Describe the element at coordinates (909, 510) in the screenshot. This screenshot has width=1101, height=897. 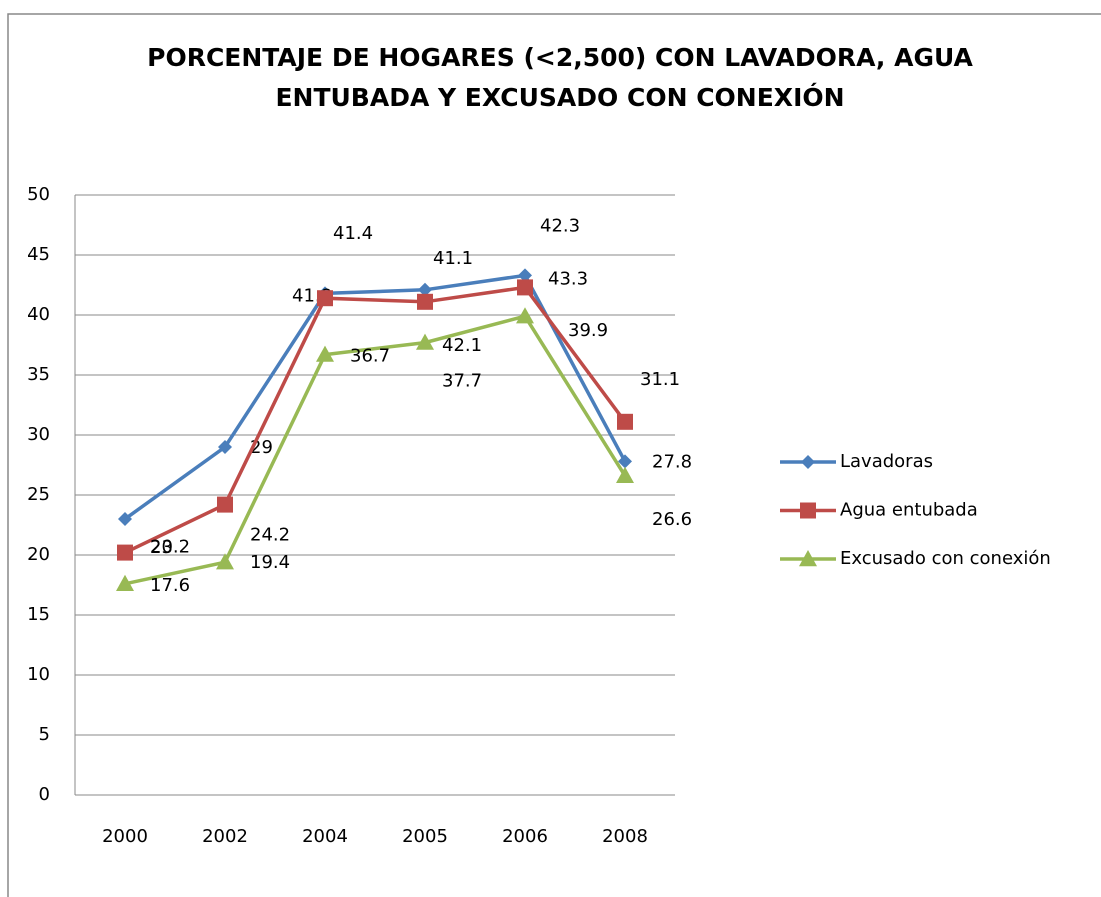
I see `legend-label: Agua entubada` at that location.